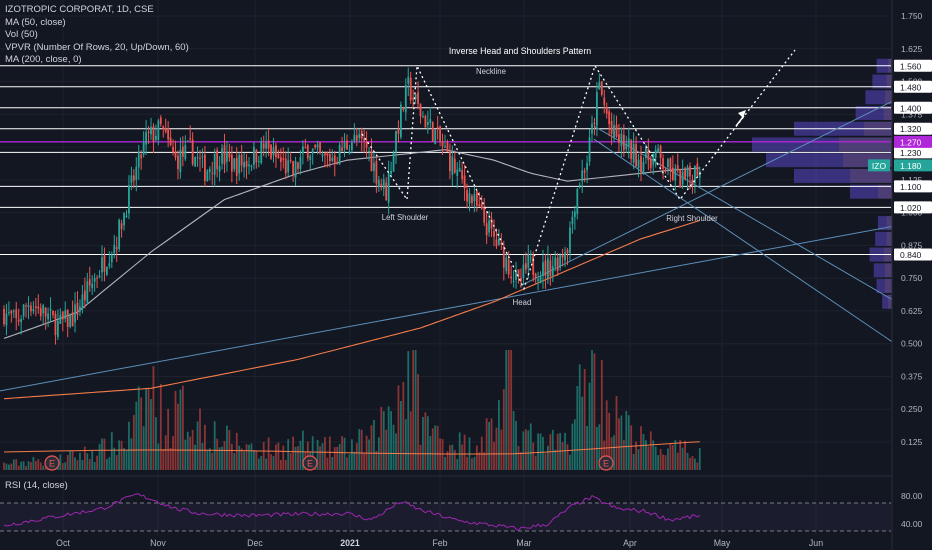 The height and width of the screenshot is (550, 932). What do you see at coordinates (63, 543) in the screenshot?
I see `time-tick-label: Oct` at bounding box center [63, 543].